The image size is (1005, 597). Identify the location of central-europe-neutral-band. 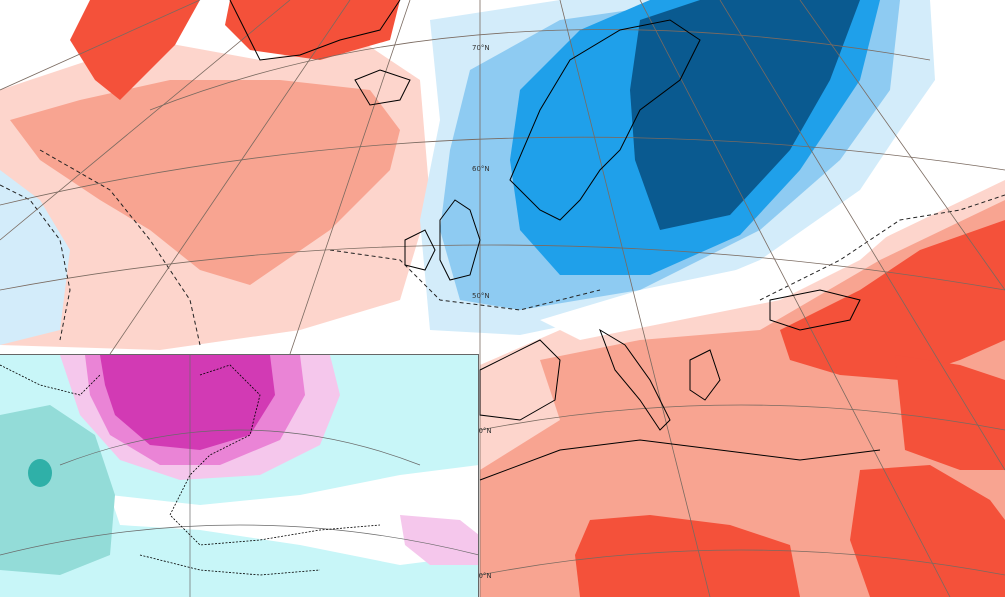
(720, 280).